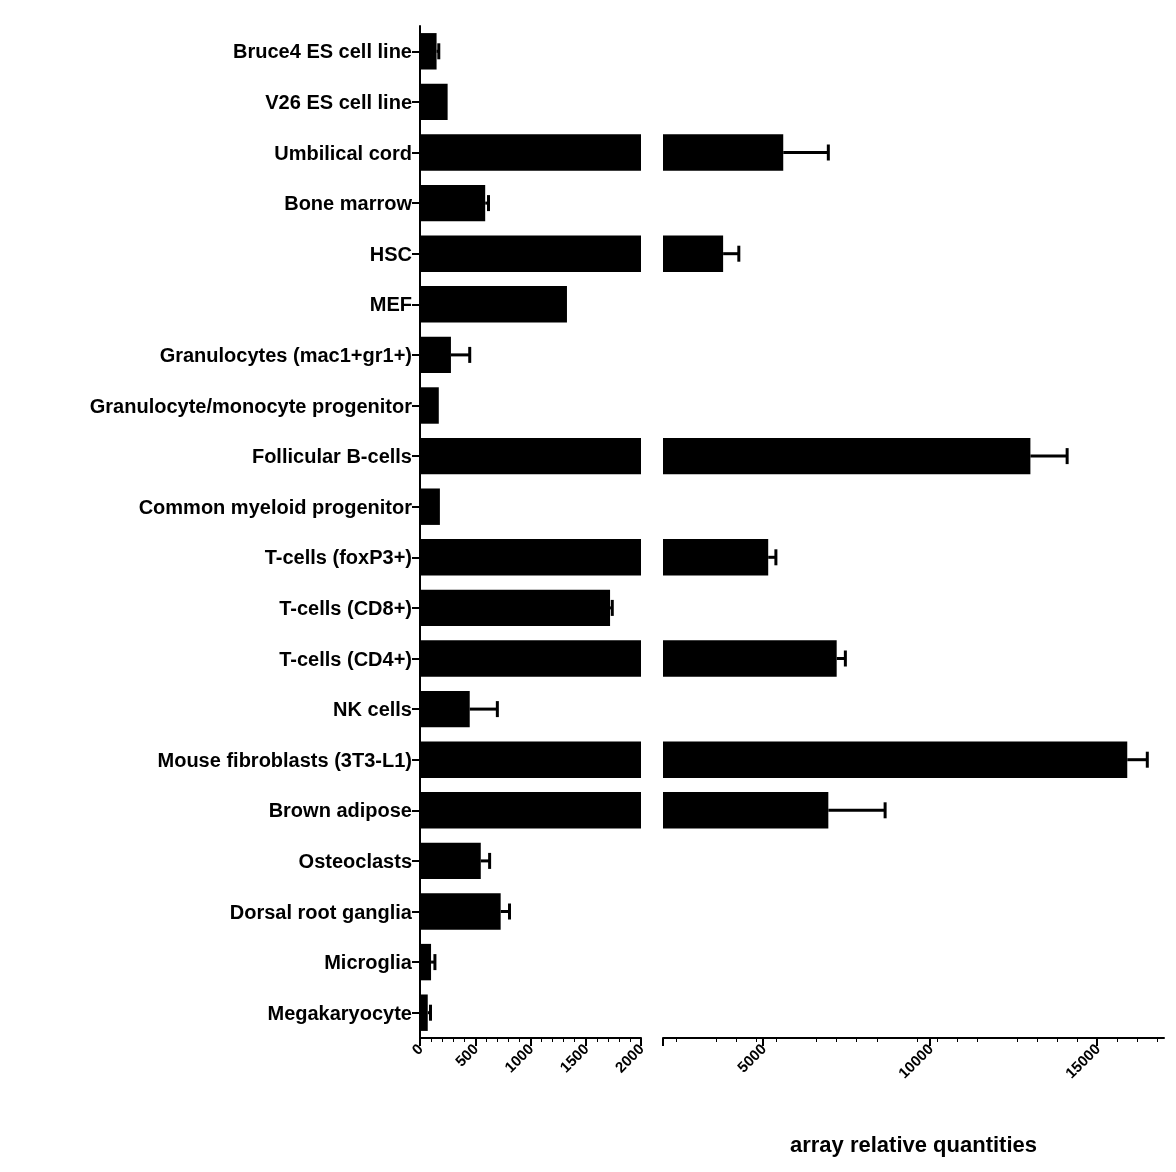  I want to click on y-tick-label: Umbilical cord, so click(343, 152).